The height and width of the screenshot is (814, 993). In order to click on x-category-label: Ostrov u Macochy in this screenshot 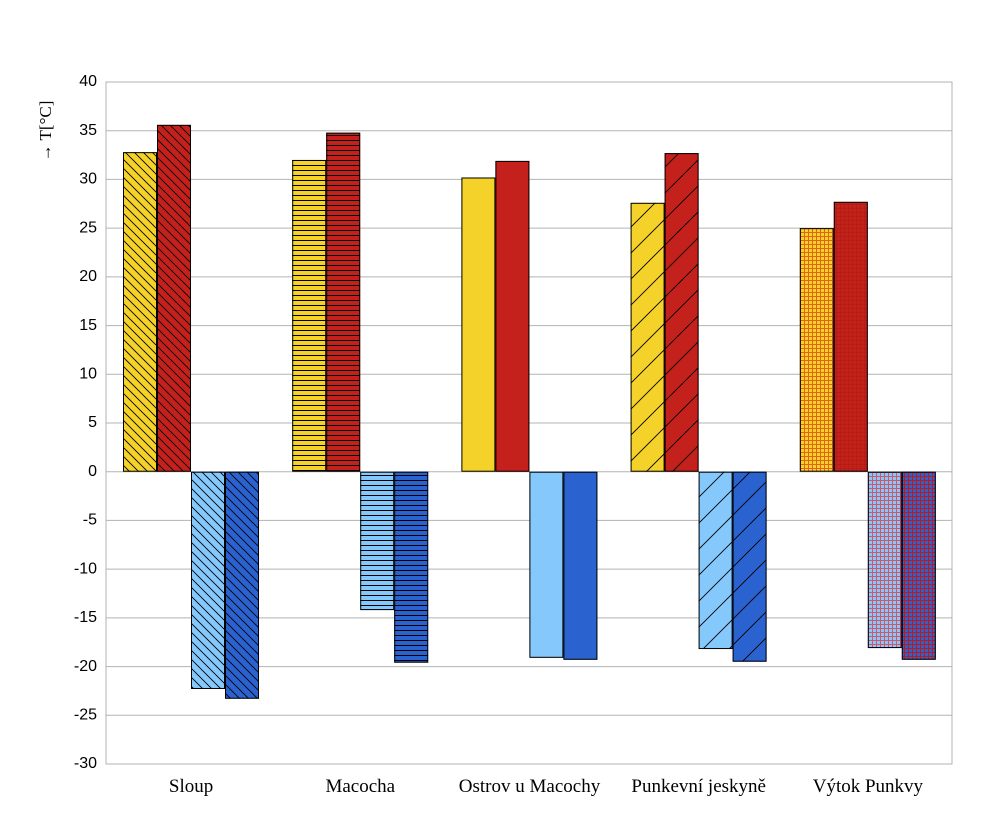, I will do `click(530, 786)`.